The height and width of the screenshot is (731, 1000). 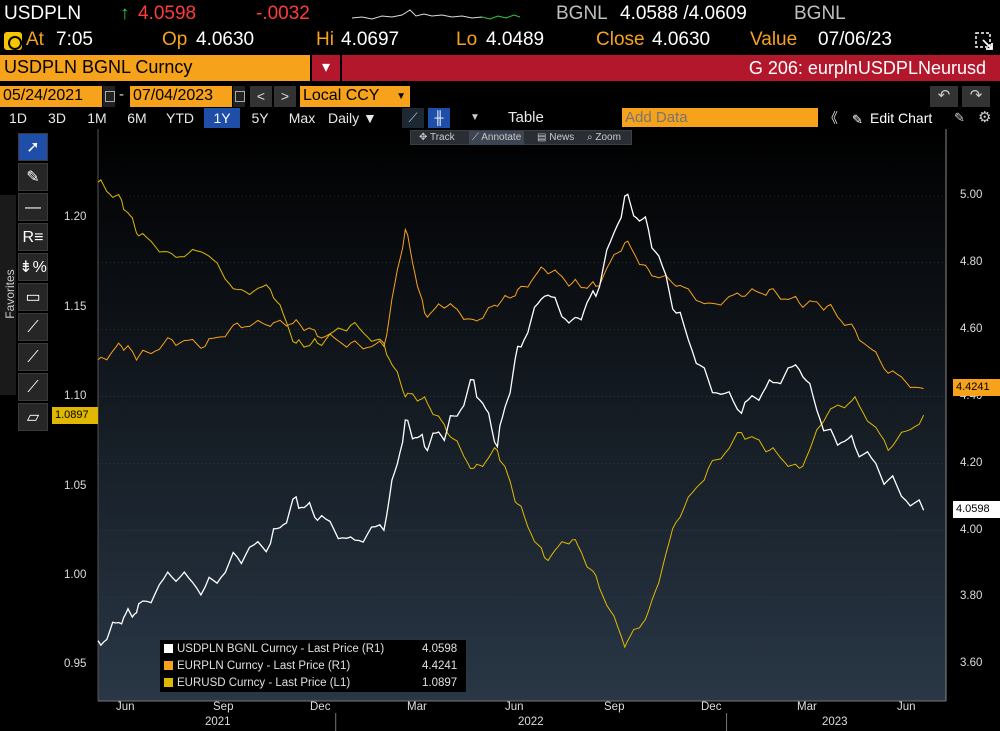 I want to click on security-dropdown-button: ▾, so click(x=326, y=68).